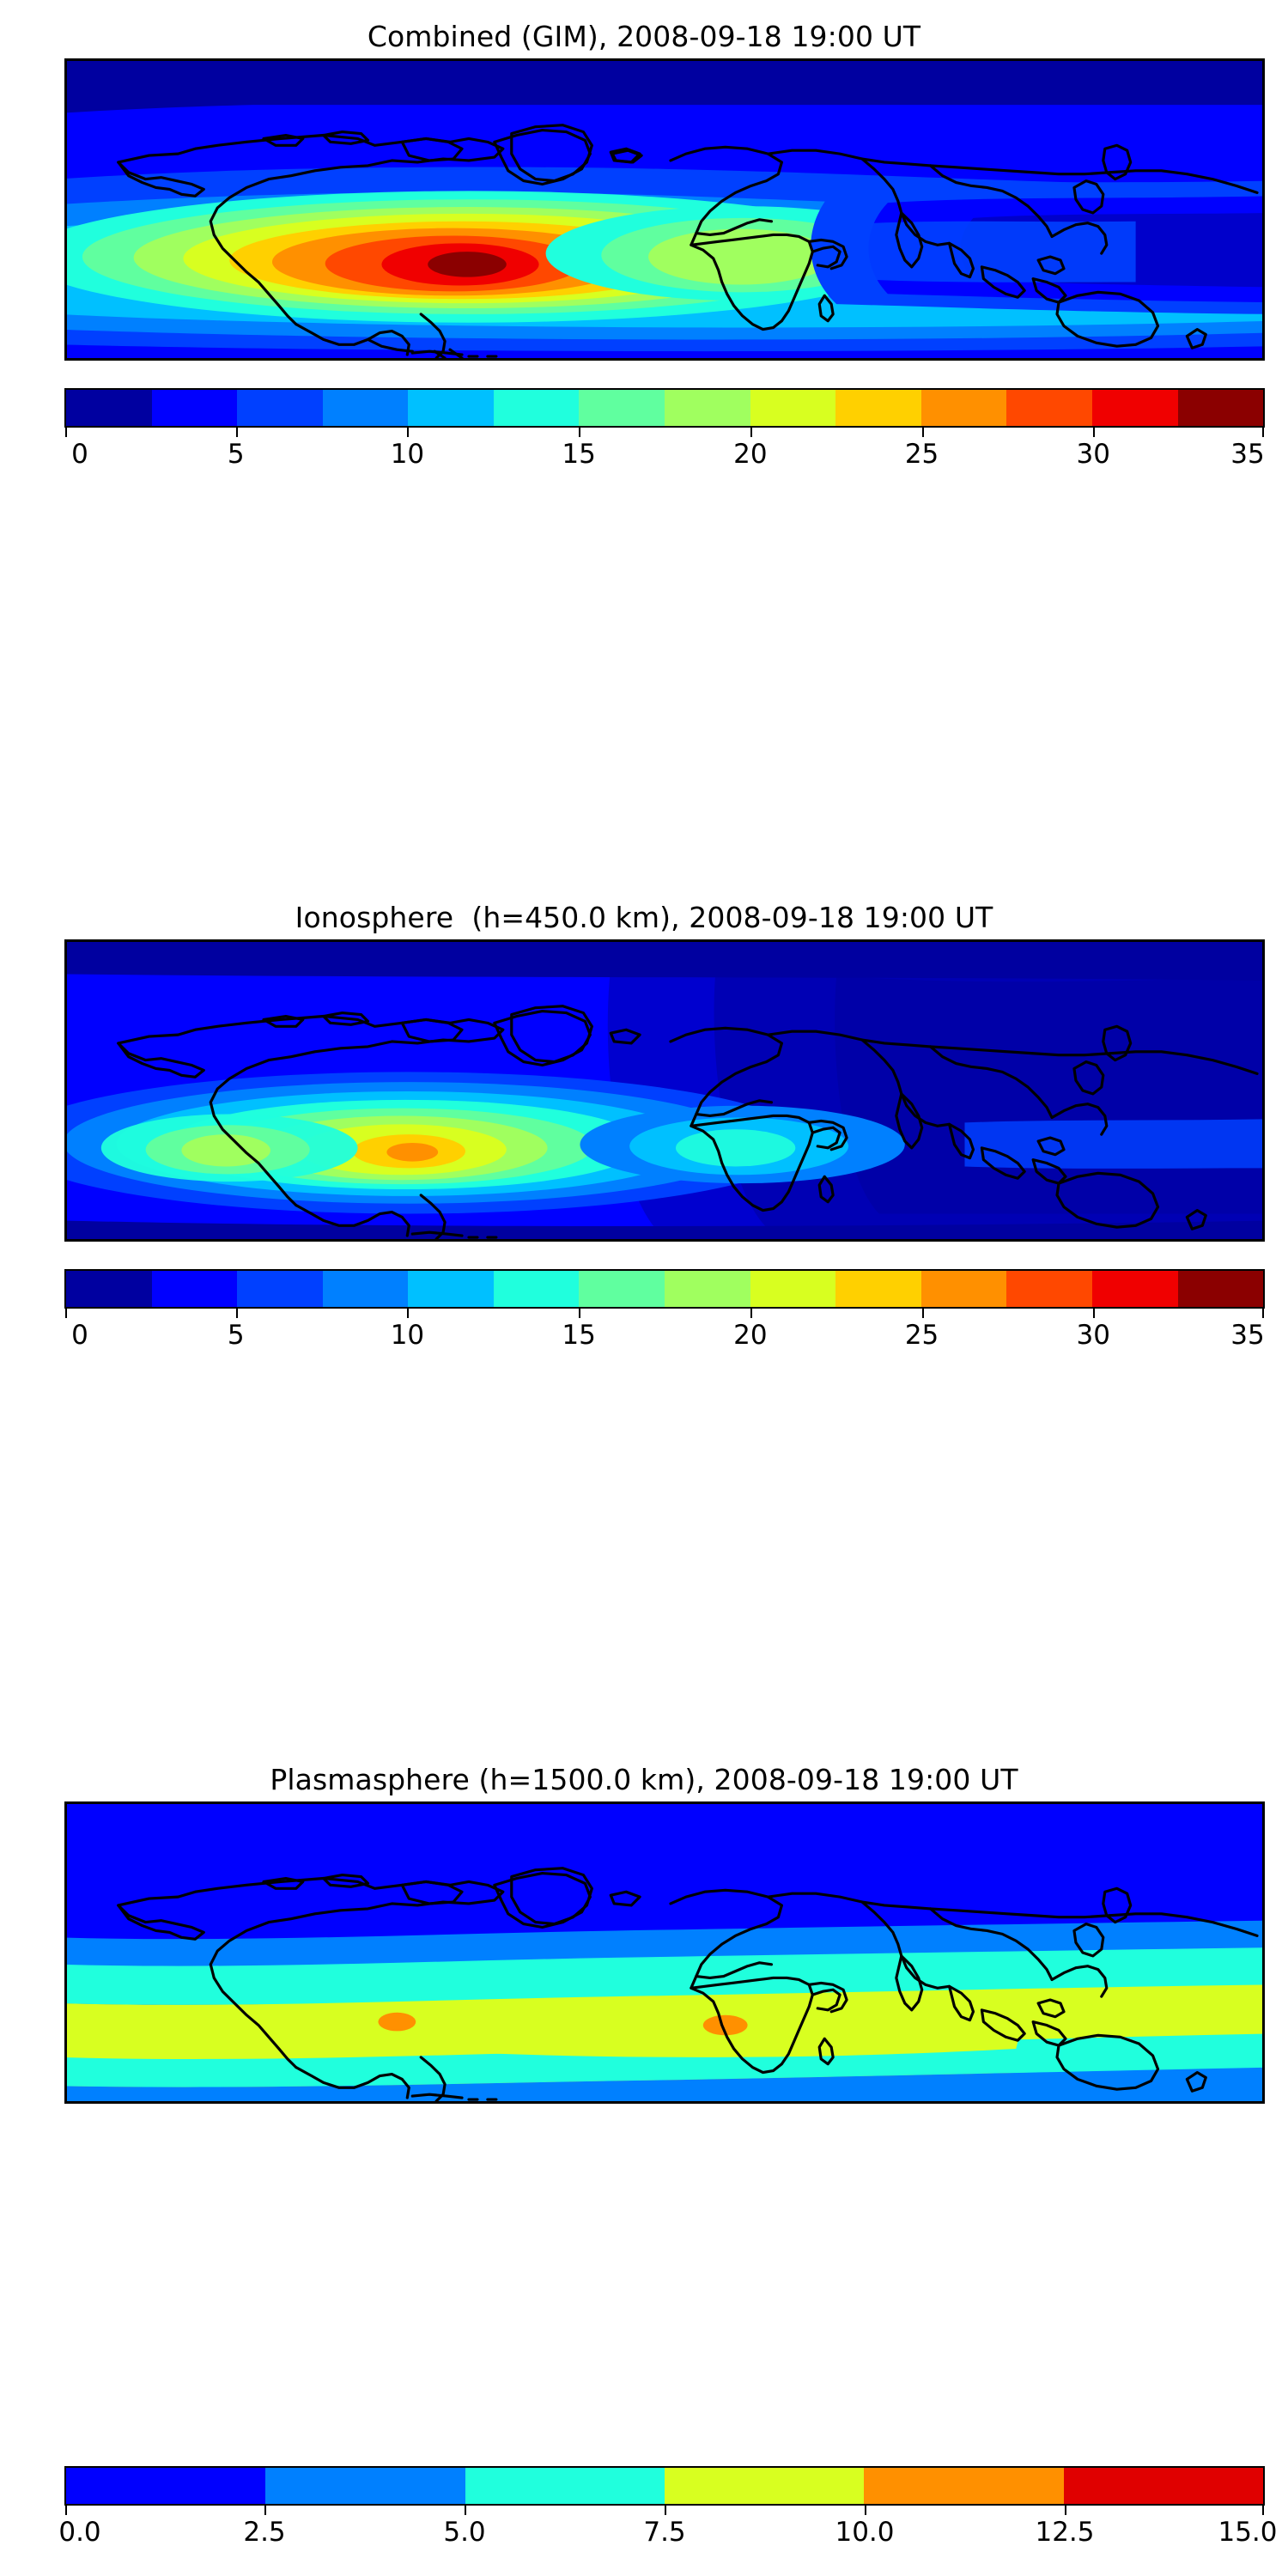  What do you see at coordinates (264, 2532) in the screenshot?
I see `colorbar-tick-label-1: 2.5` at bounding box center [264, 2532].